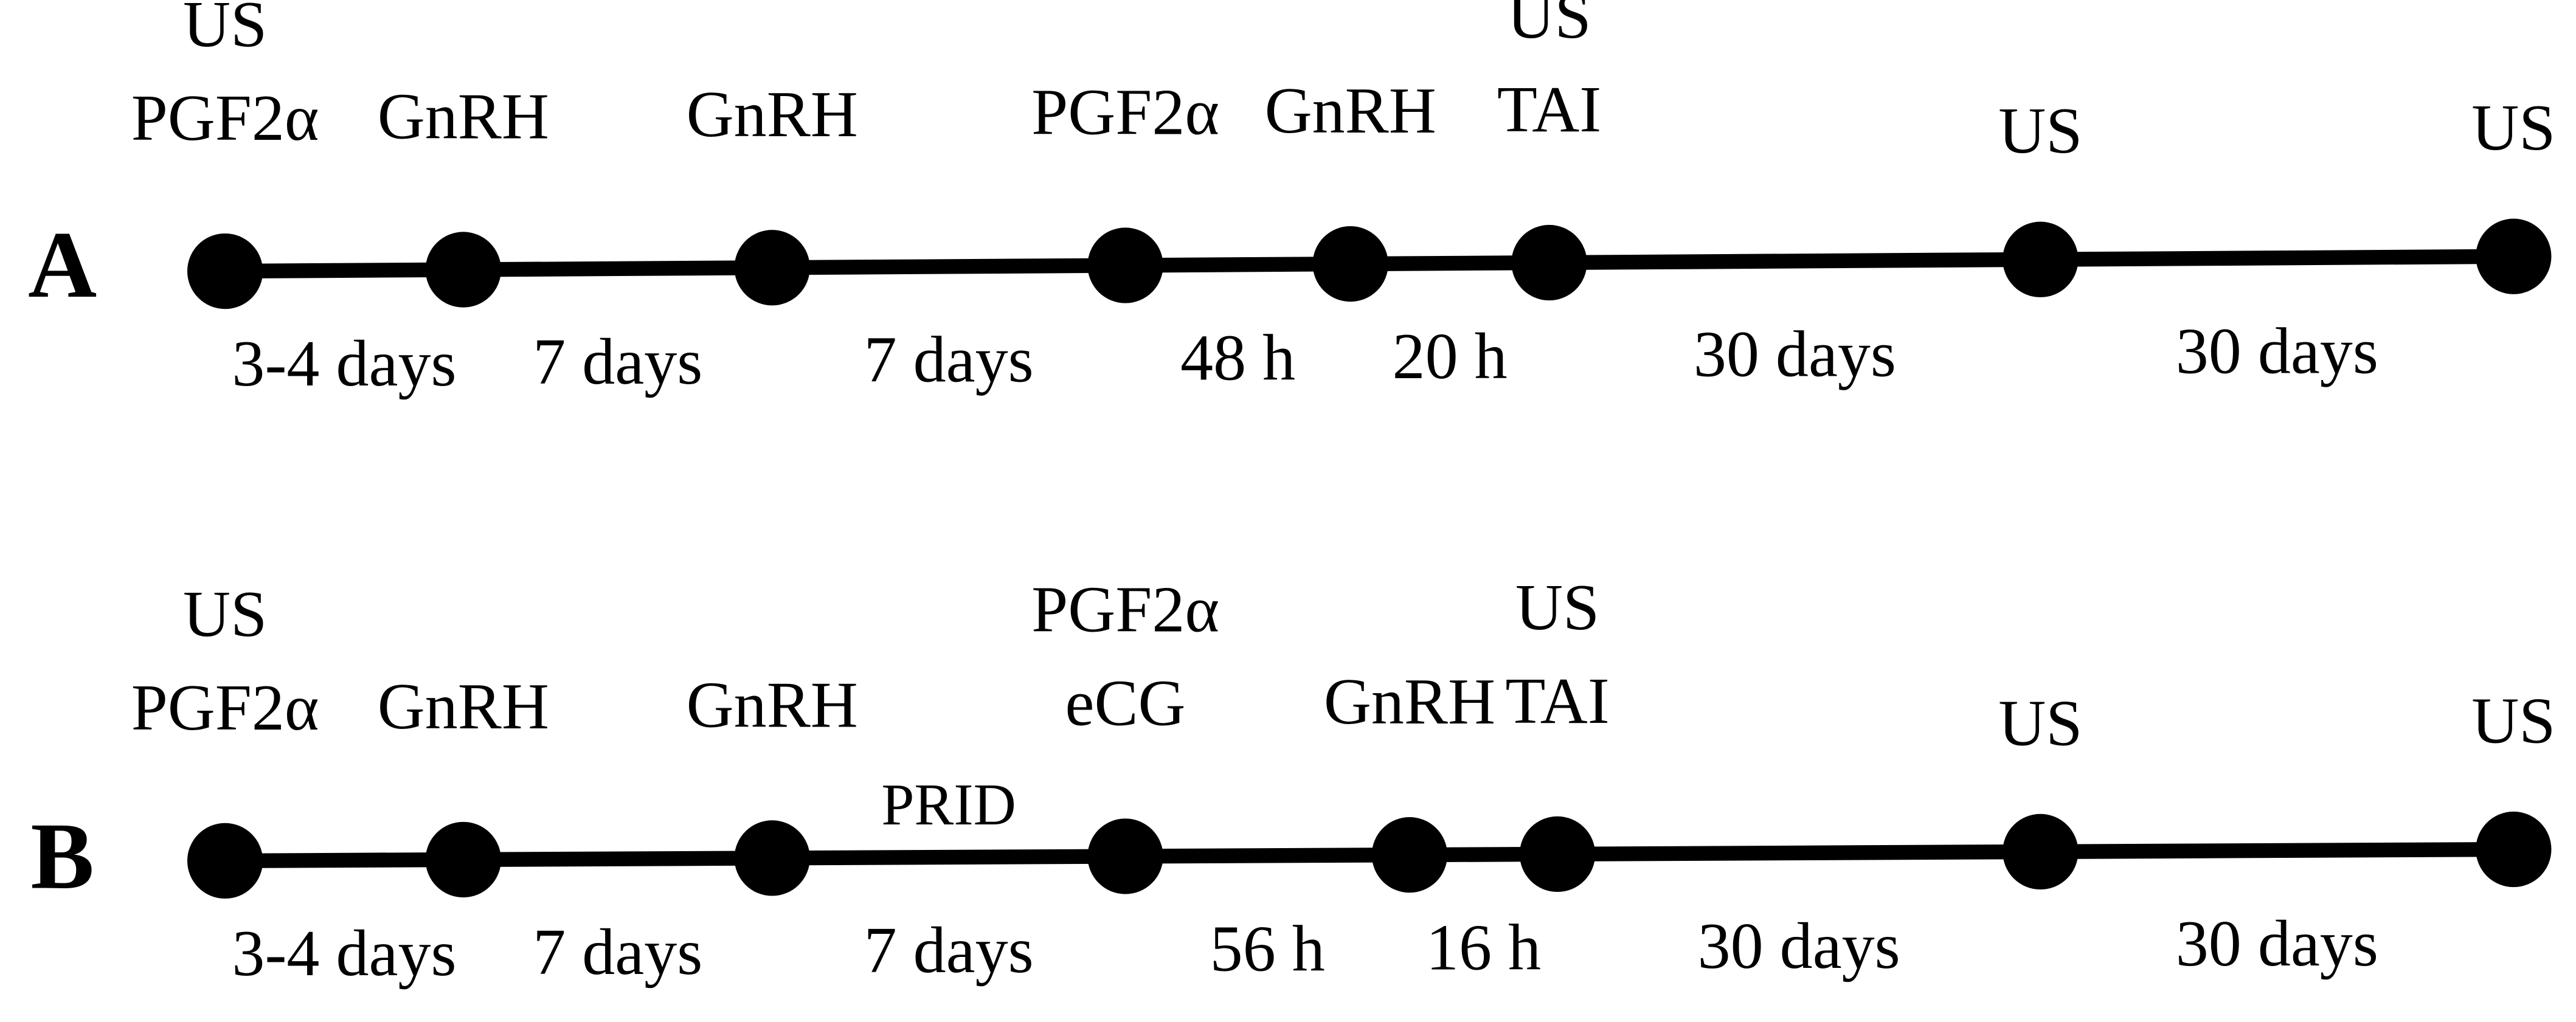 Image resolution: width=2576 pixels, height=1022 pixels. What do you see at coordinates (1267, 949) in the screenshot?
I see `interval-label: 56 h` at bounding box center [1267, 949].